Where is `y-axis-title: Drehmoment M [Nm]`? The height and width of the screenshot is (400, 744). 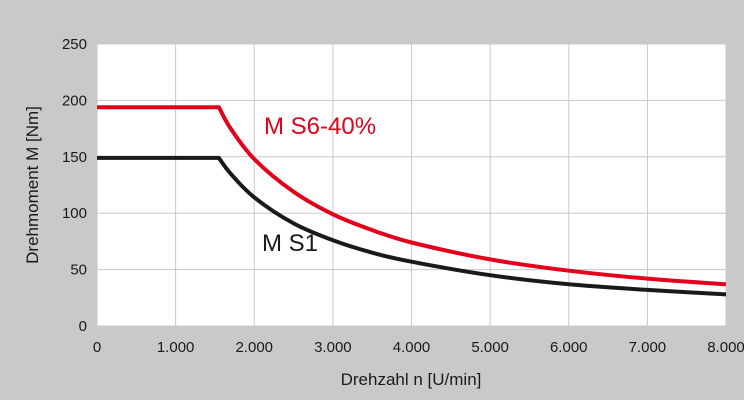
y-axis-title: Drehmoment M [Nm] is located at coordinates (32, 185).